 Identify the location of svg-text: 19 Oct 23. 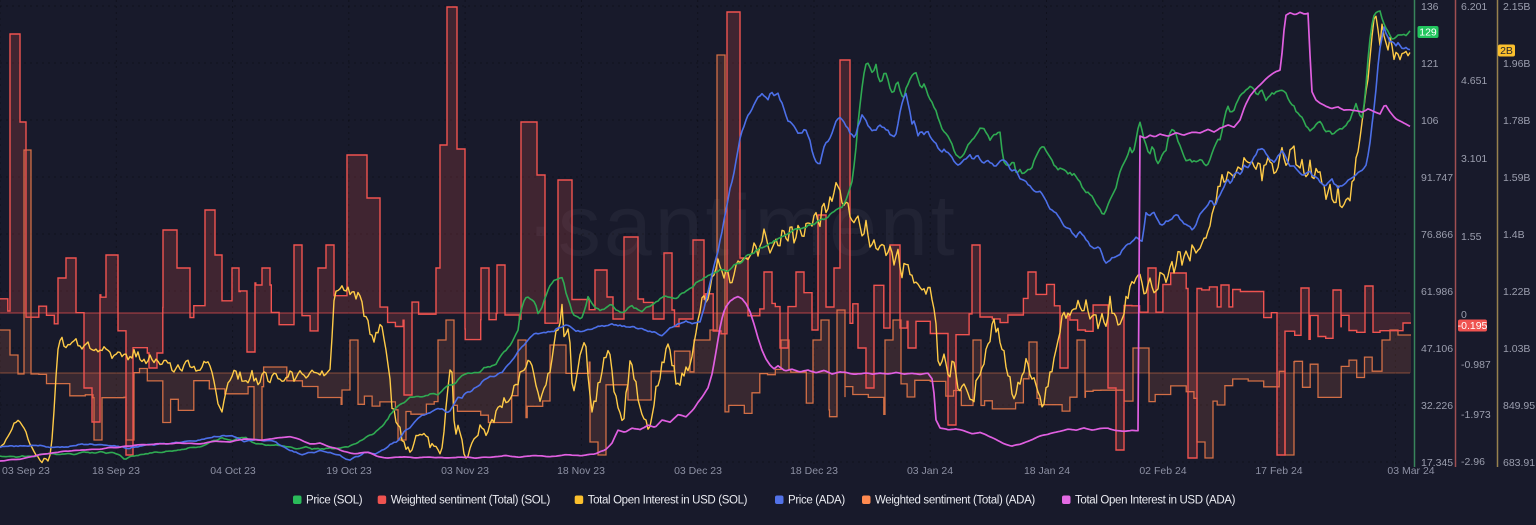
(349, 471).